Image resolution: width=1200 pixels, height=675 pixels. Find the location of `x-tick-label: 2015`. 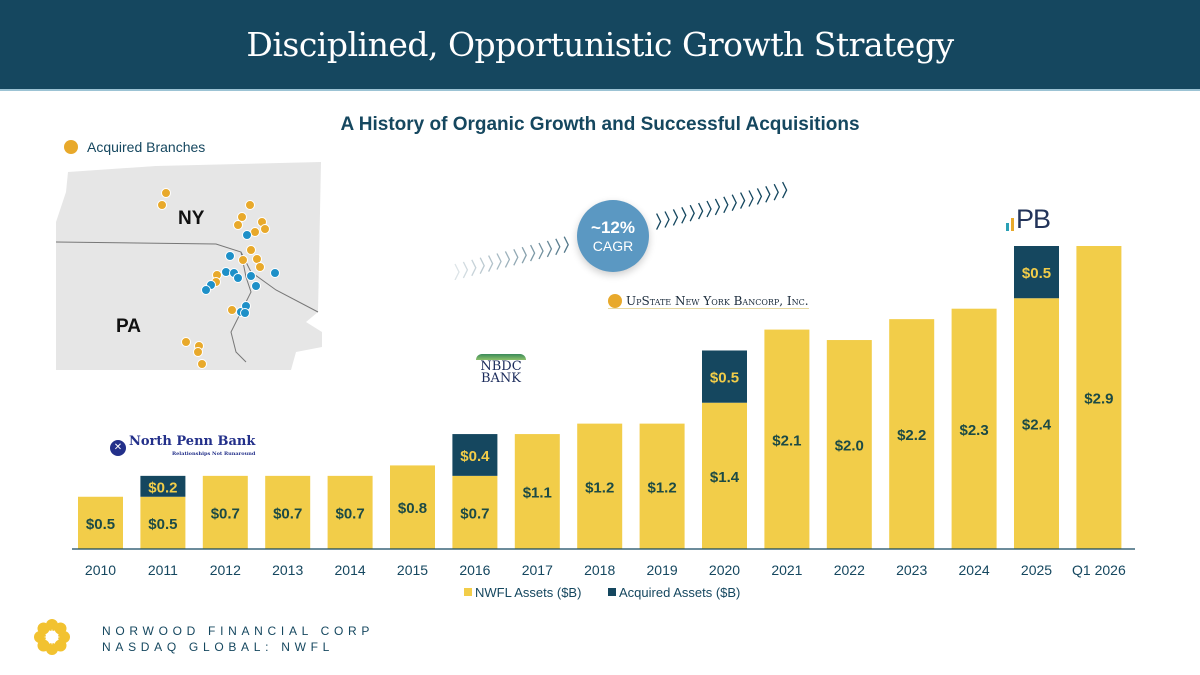

x-tick-label: 2015 is located at coordinates (412, 570).